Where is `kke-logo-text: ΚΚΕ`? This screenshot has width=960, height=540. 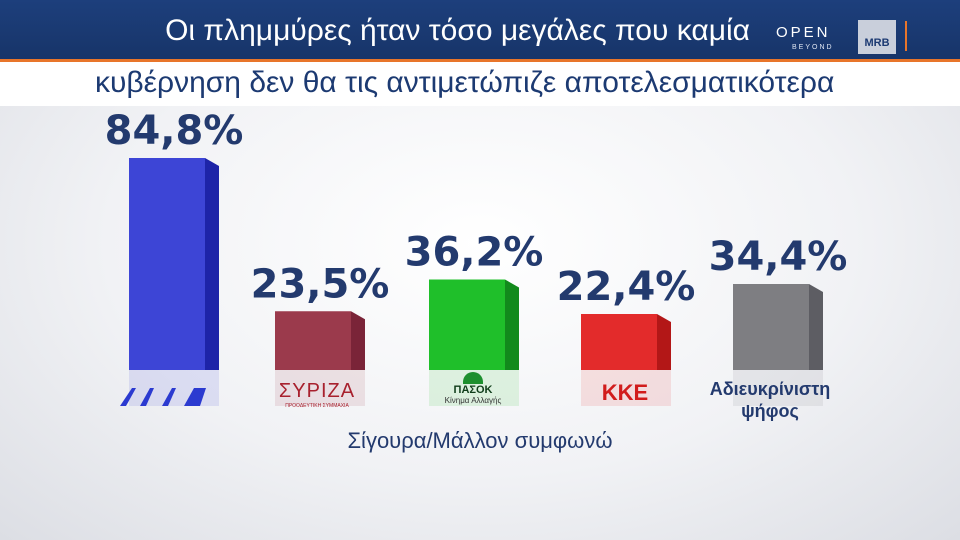 kke-logo-text: ΚΚΕ is located at coordinates (625, 392).